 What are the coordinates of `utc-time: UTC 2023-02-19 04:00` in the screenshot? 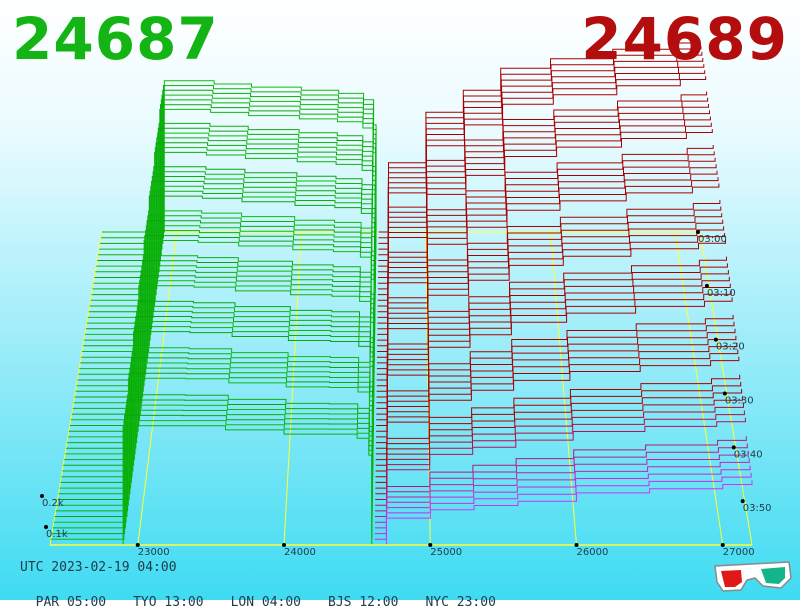 It's located at (98, 567).